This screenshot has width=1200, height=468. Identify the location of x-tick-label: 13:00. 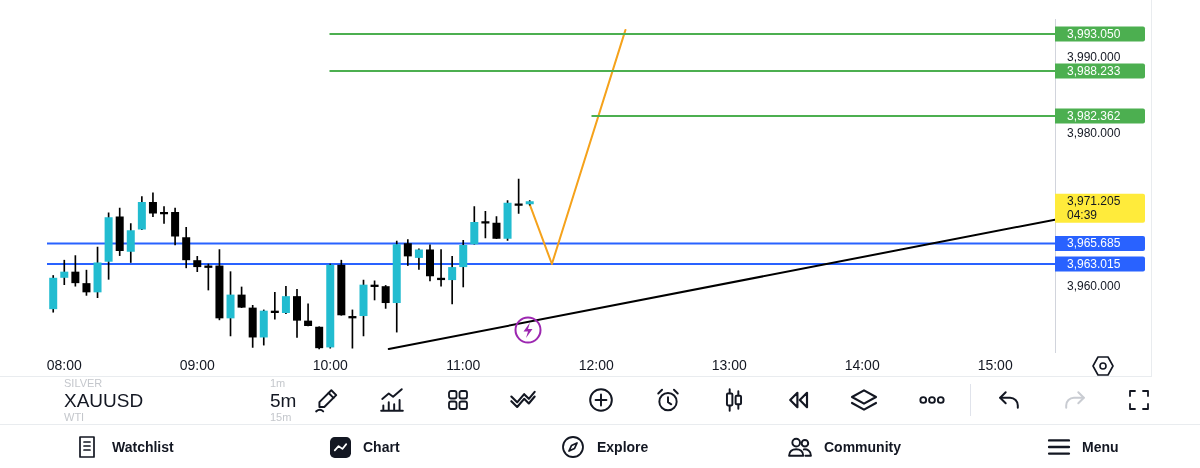
(729, 365).